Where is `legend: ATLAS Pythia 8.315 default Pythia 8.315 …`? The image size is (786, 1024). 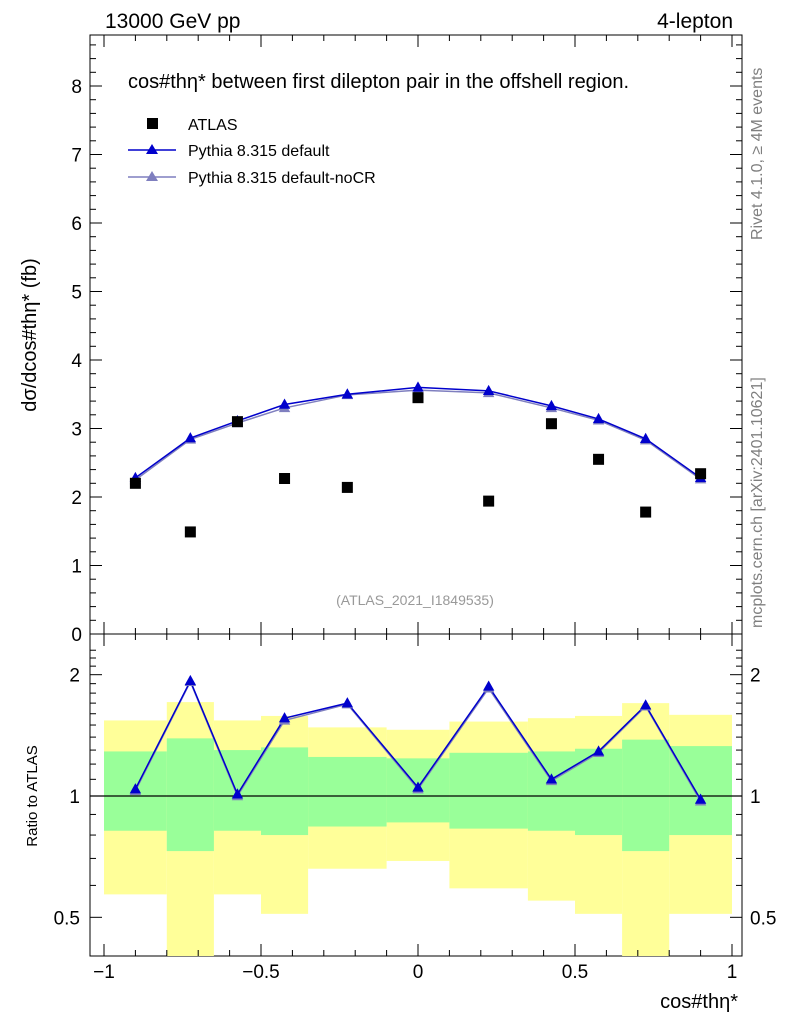
legend: ATLAS Pythia 8.315 default Pythia 8.315 … is located at coordinates (252, 152).